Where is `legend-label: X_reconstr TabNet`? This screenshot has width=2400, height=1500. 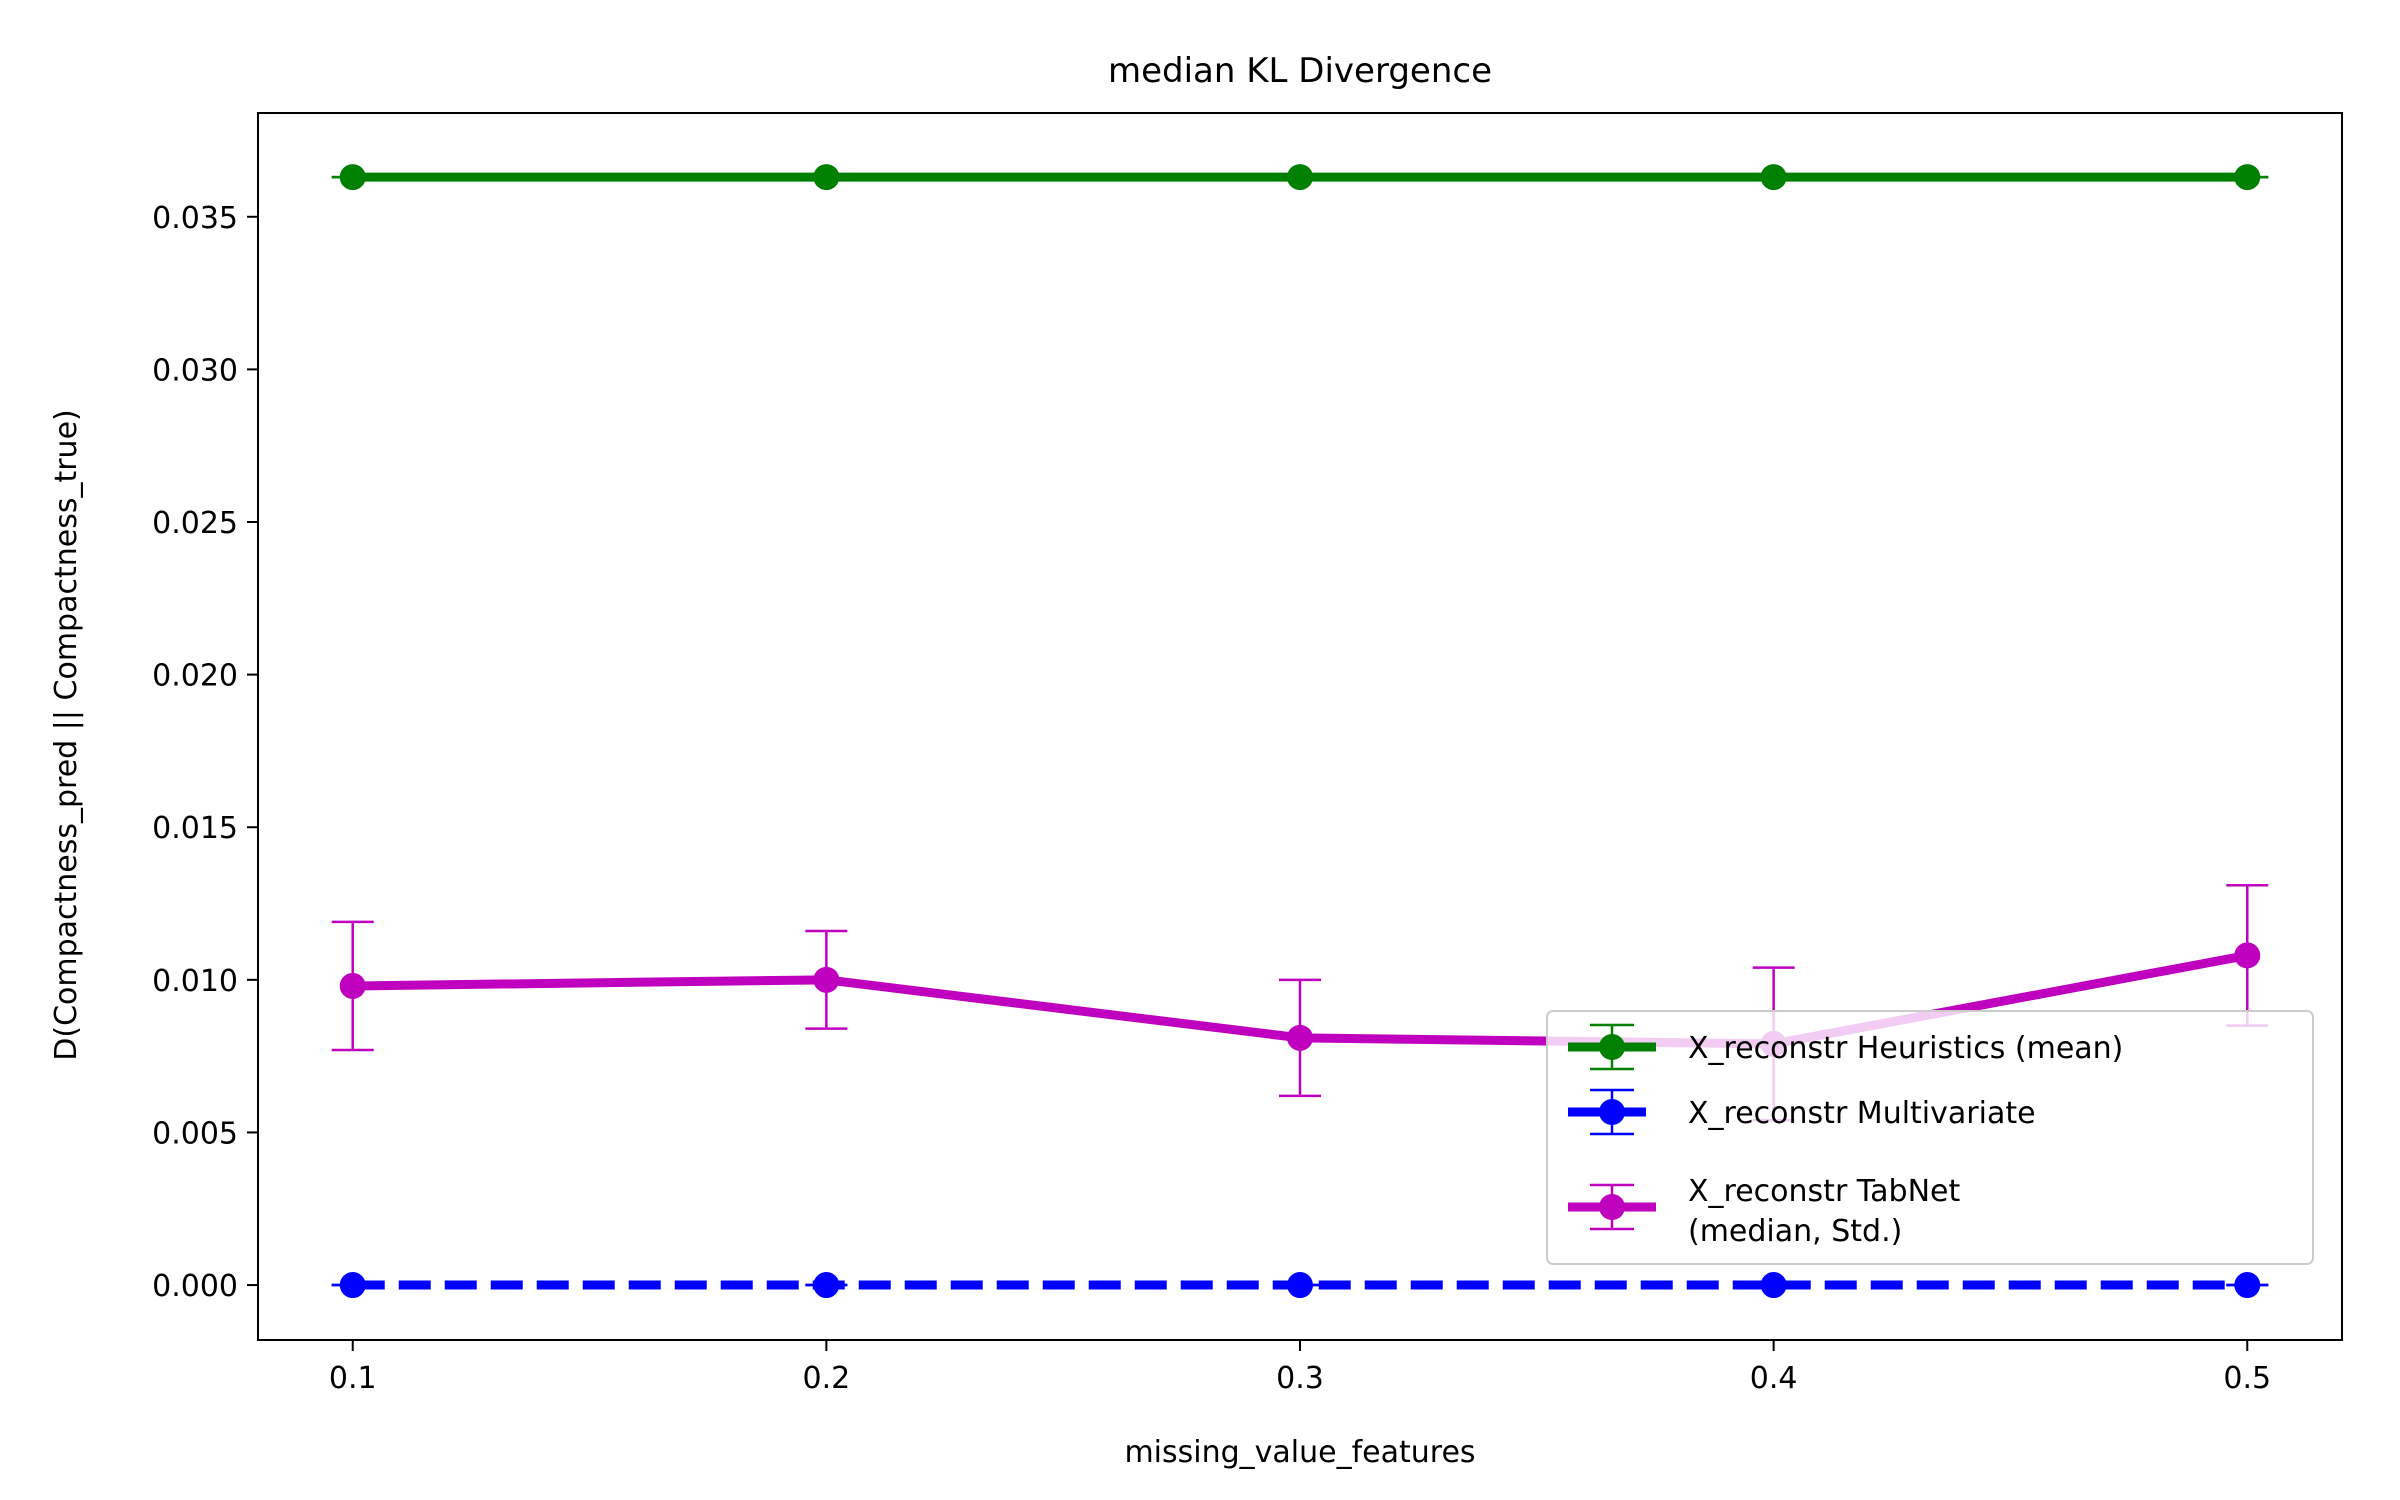 legend-label: X_reconstr TabNet is located at coordinates (1824, 1191).